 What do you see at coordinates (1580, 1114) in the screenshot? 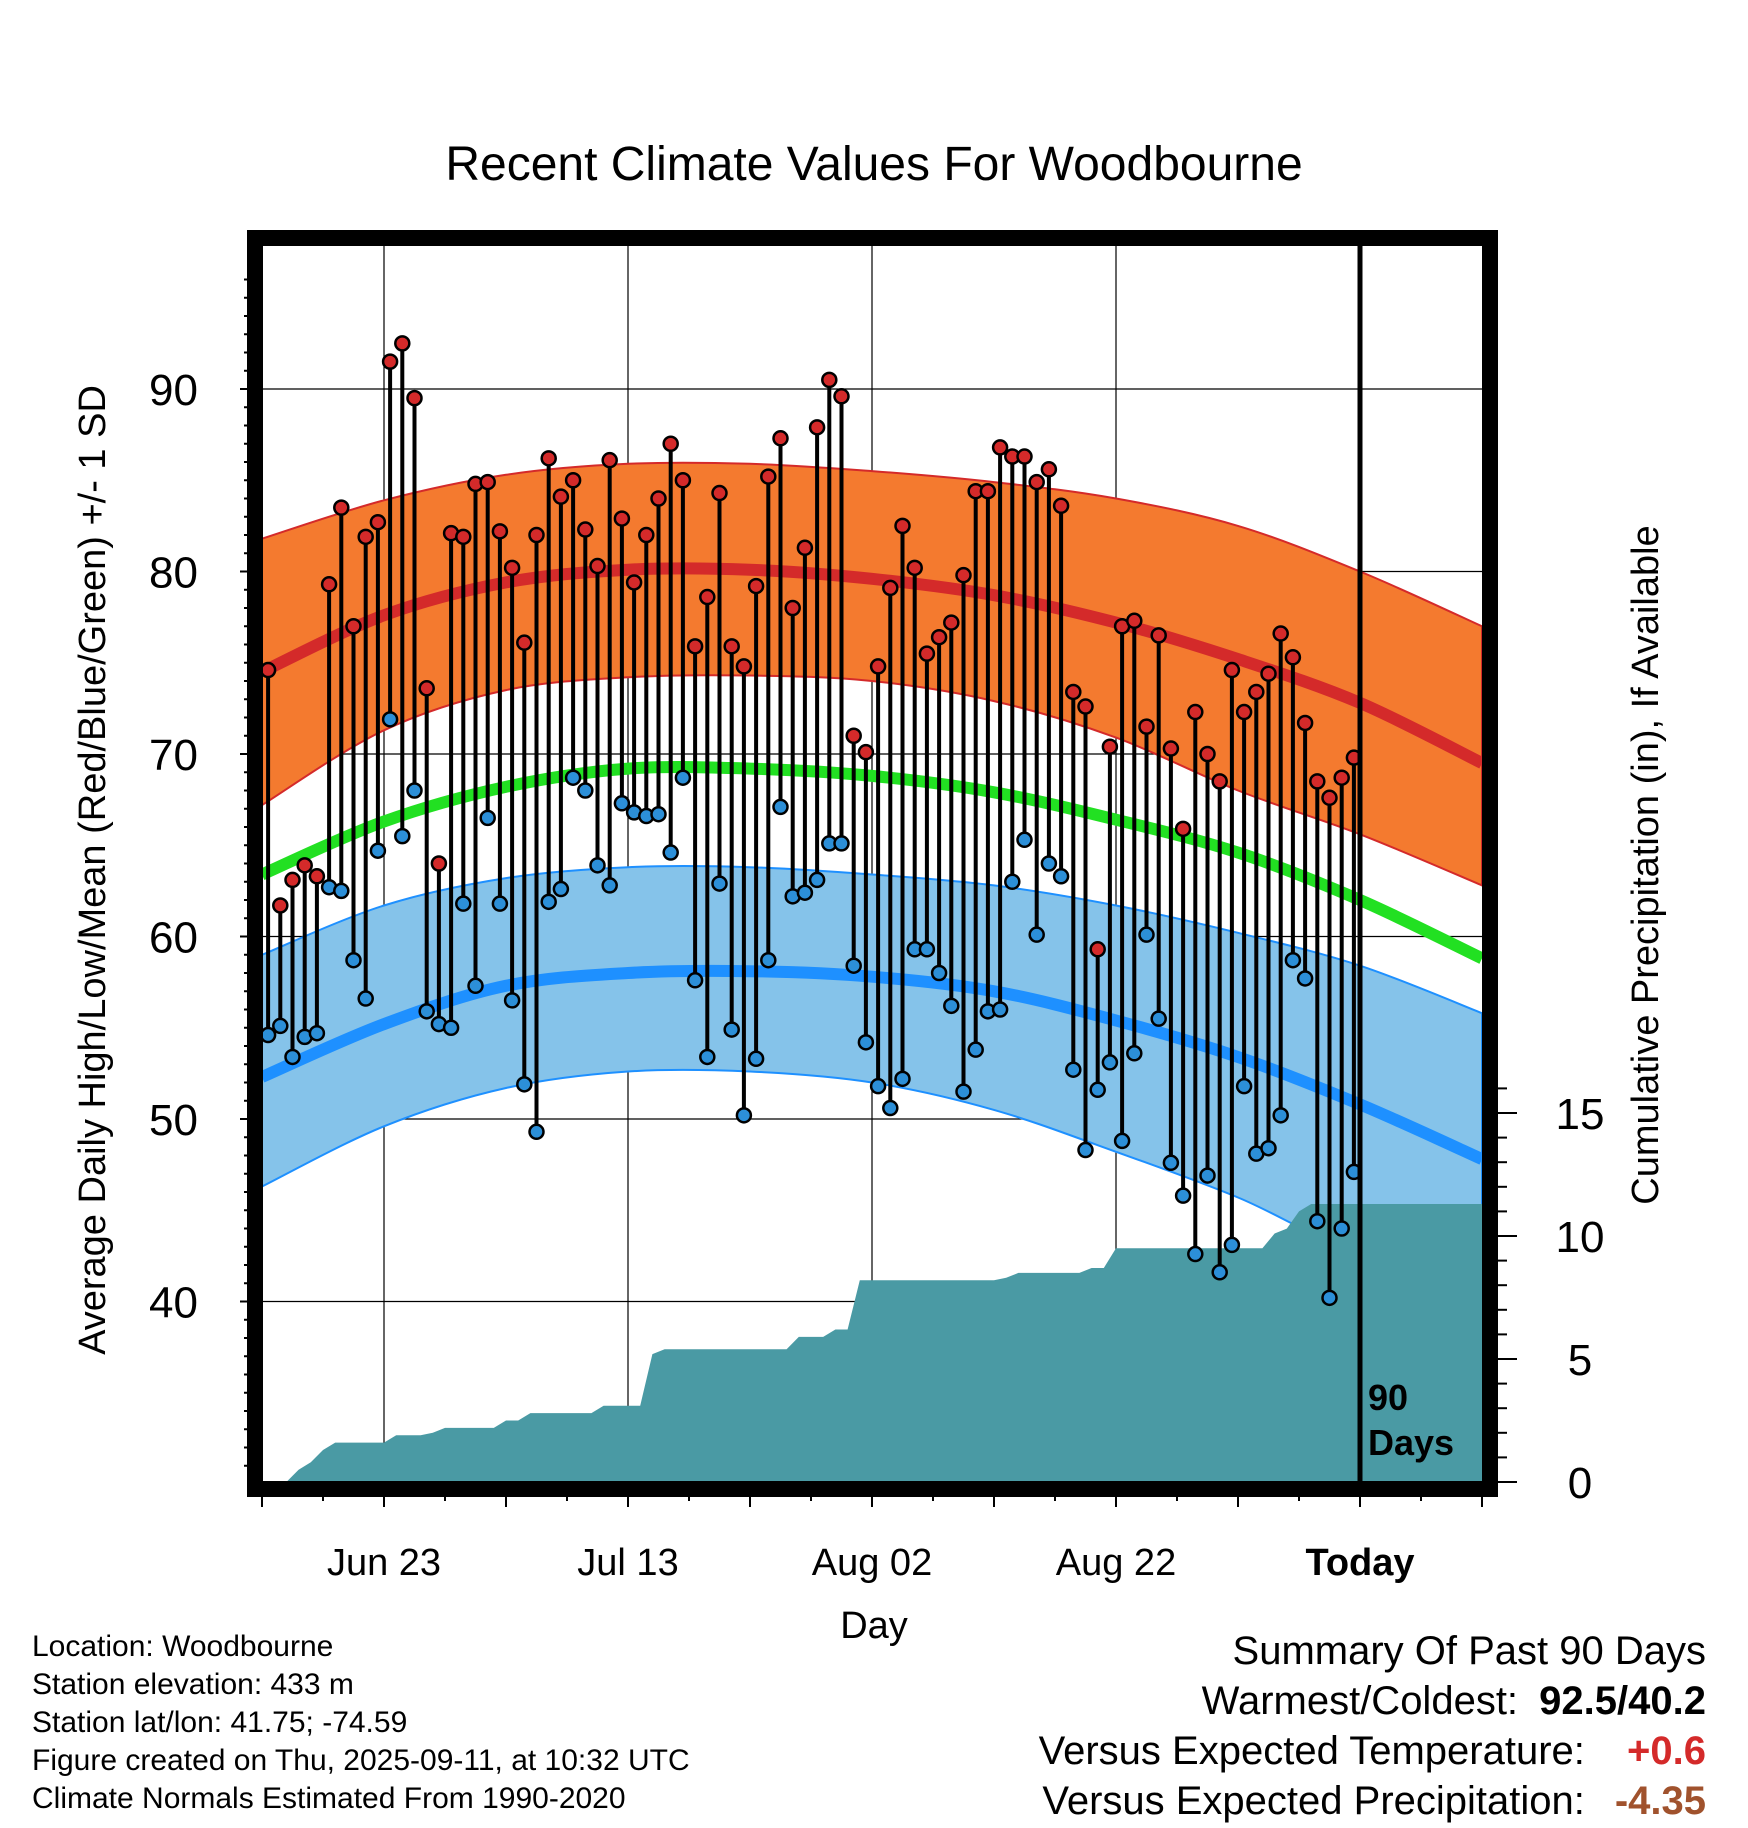
I see `y2-tick-label: 15` at bounding box center [1580, 1114].